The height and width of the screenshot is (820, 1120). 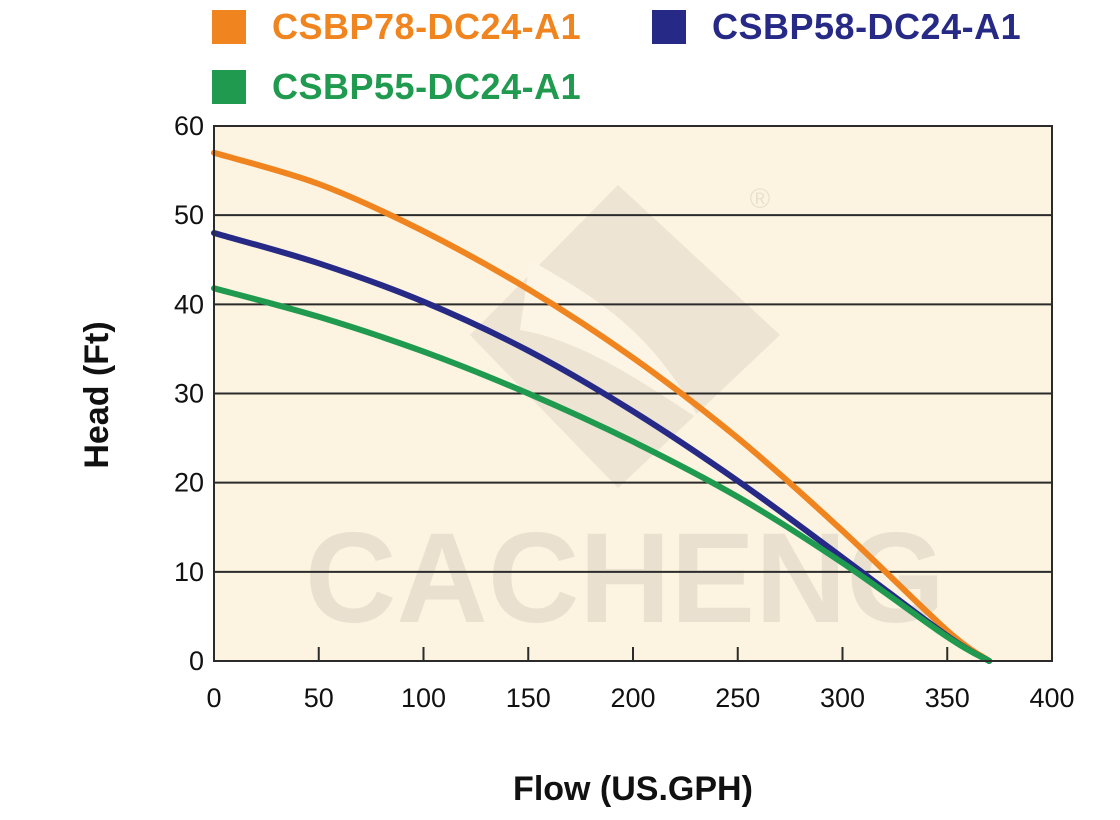 I want to click on legend-swatch-csbp55, so click(x=229, y=87).